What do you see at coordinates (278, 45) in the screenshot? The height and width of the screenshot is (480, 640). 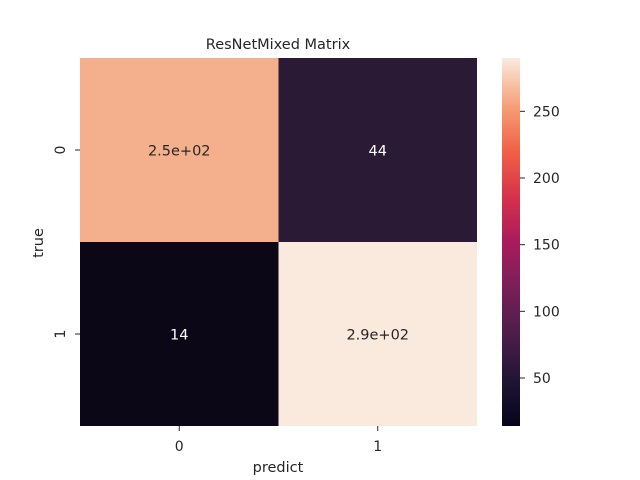 I see `chart-title: ResNetMixed Matrix` at bounding box center [278, 45].